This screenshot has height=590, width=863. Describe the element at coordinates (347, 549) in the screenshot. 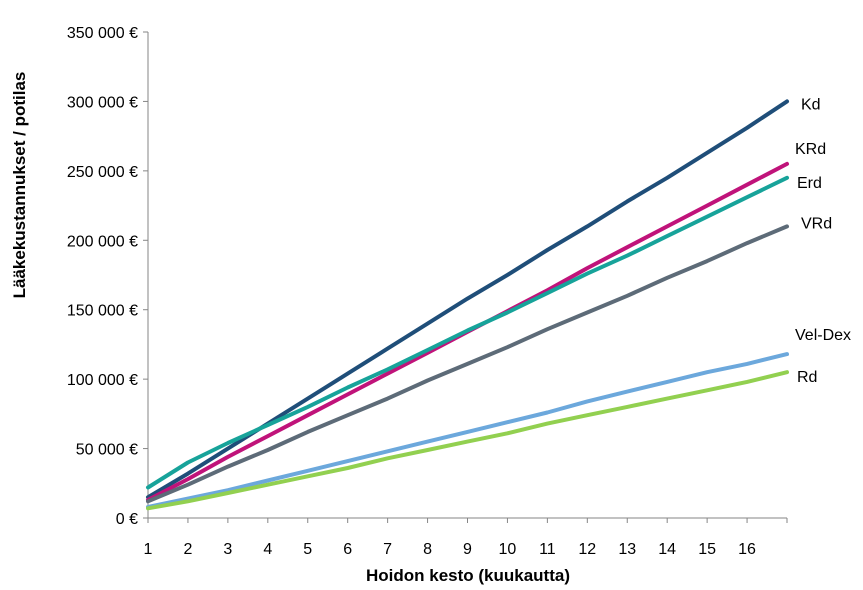

I see `x-tick-label: 6` at that location.